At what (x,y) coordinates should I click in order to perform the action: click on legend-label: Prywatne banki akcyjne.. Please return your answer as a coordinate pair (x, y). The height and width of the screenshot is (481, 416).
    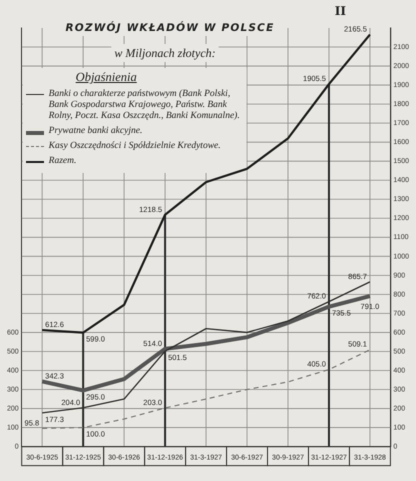
    Looking at the image, I should click on (95, 131).